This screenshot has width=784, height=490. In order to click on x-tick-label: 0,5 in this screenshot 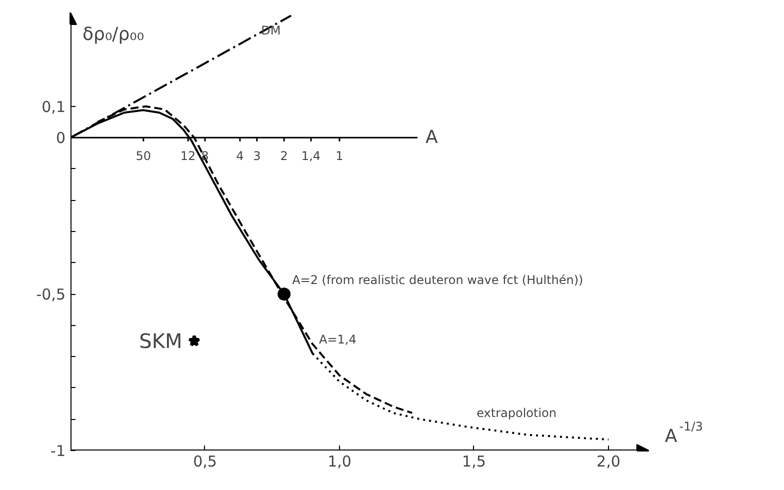, I will do `click(205, 461)`.